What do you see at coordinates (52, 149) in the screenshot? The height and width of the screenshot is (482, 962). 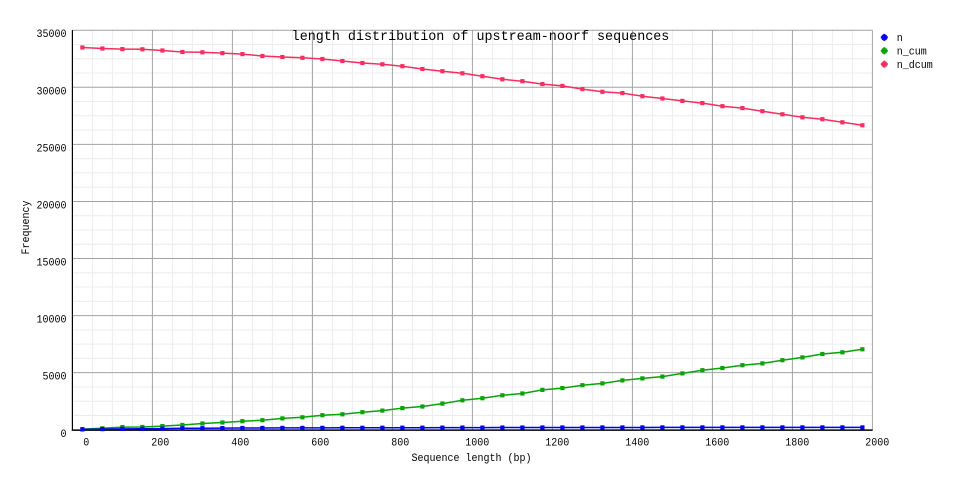 I see `svg-text: 25000` at bounding box center [52, 149].